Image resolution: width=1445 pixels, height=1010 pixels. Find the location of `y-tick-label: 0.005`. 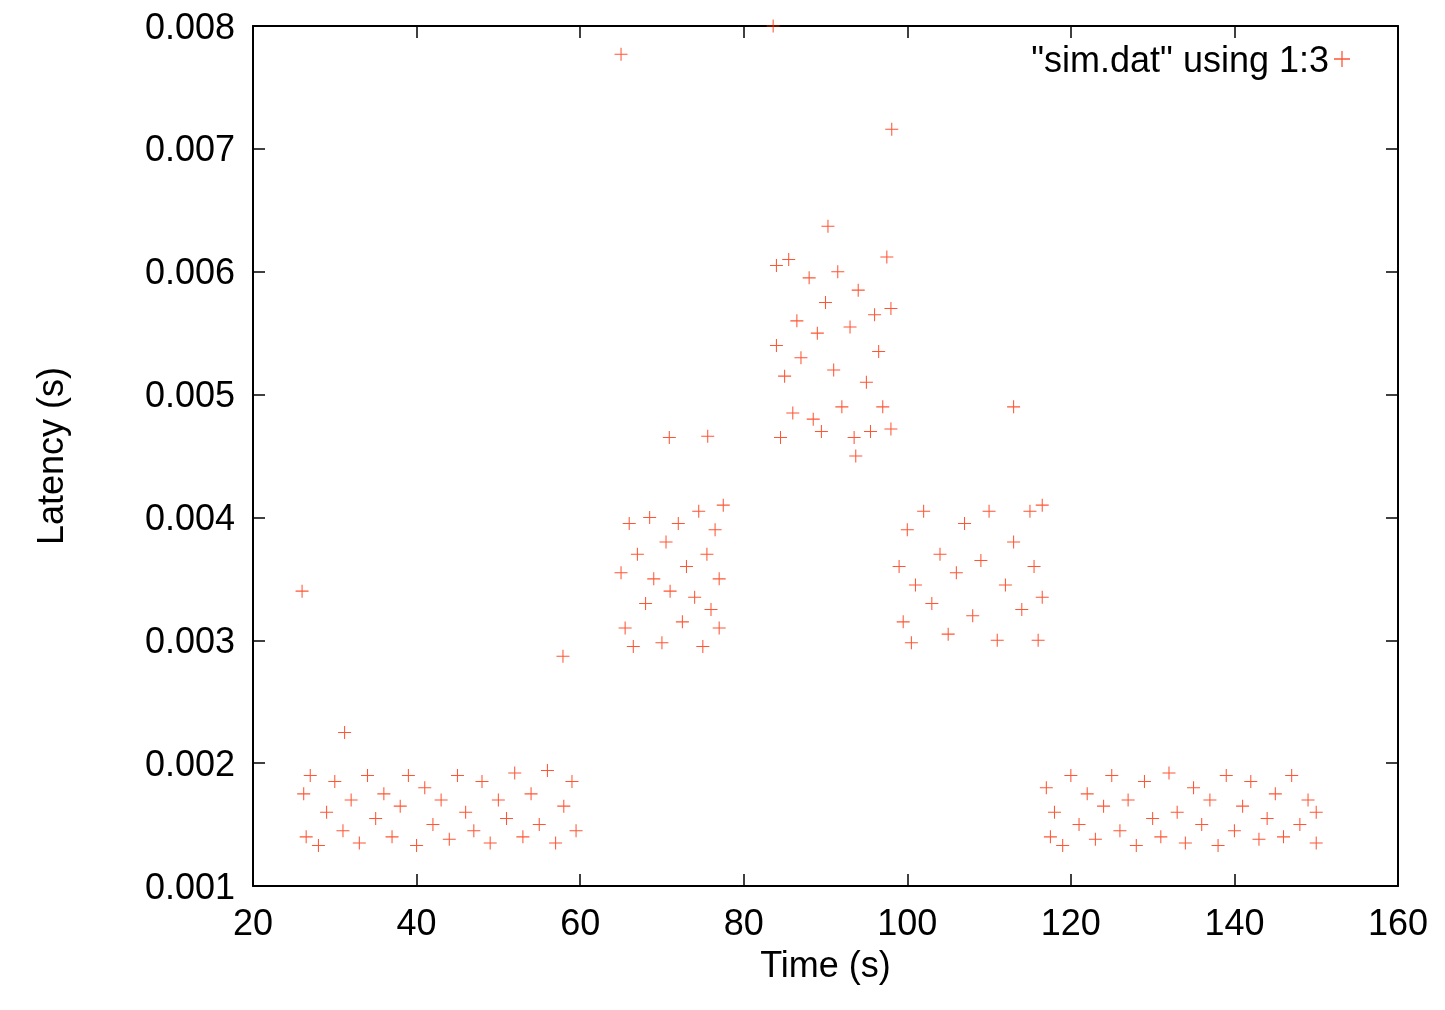

y-tick-label: 0.005 is located at coordinates (189, 395).